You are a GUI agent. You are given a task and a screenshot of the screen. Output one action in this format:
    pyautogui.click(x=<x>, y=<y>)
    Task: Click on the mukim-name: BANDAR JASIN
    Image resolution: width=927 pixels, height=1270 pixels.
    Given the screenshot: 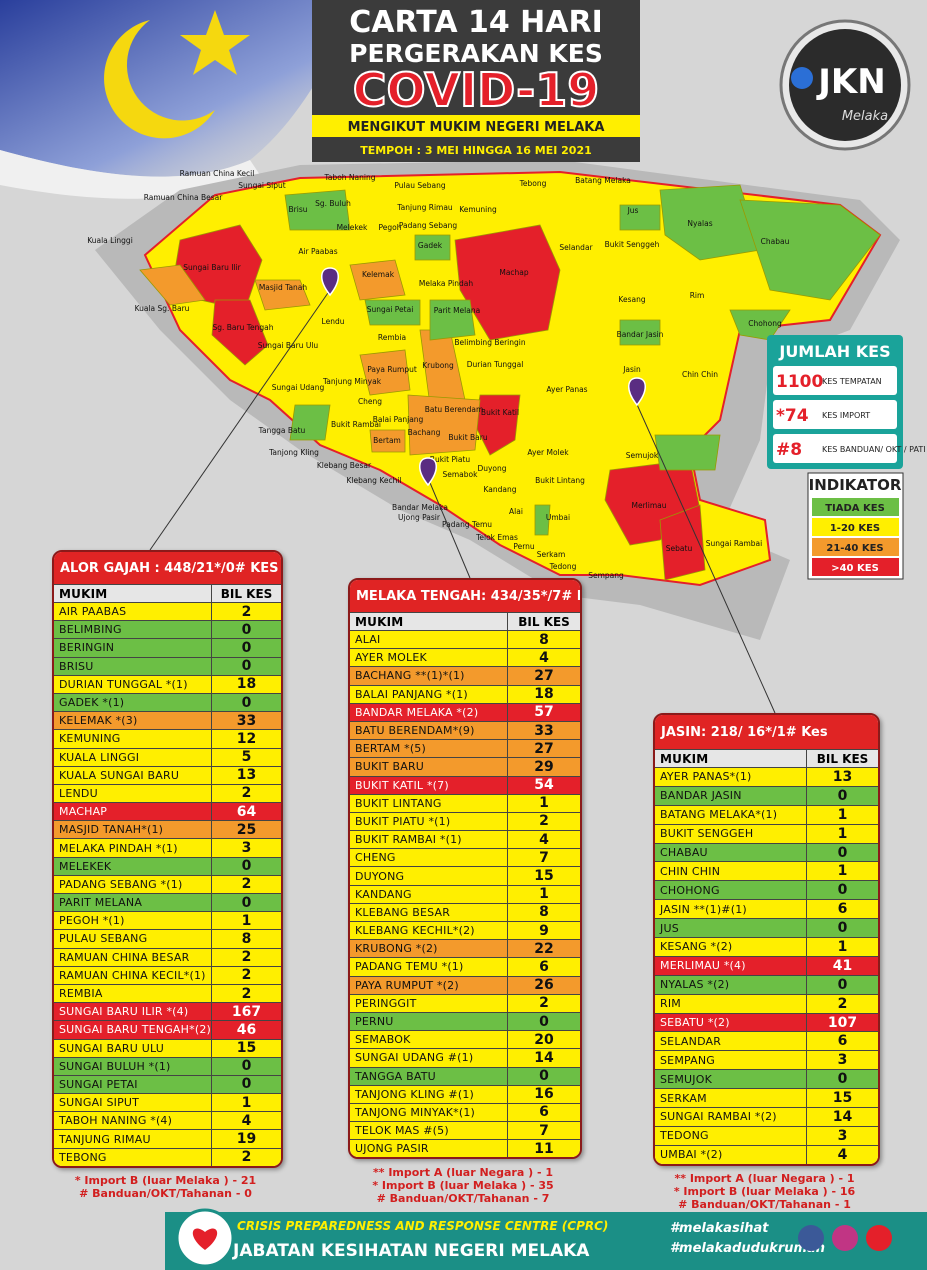 What is the action you would take?
    pyautogui.click(x=731, y=795)
    